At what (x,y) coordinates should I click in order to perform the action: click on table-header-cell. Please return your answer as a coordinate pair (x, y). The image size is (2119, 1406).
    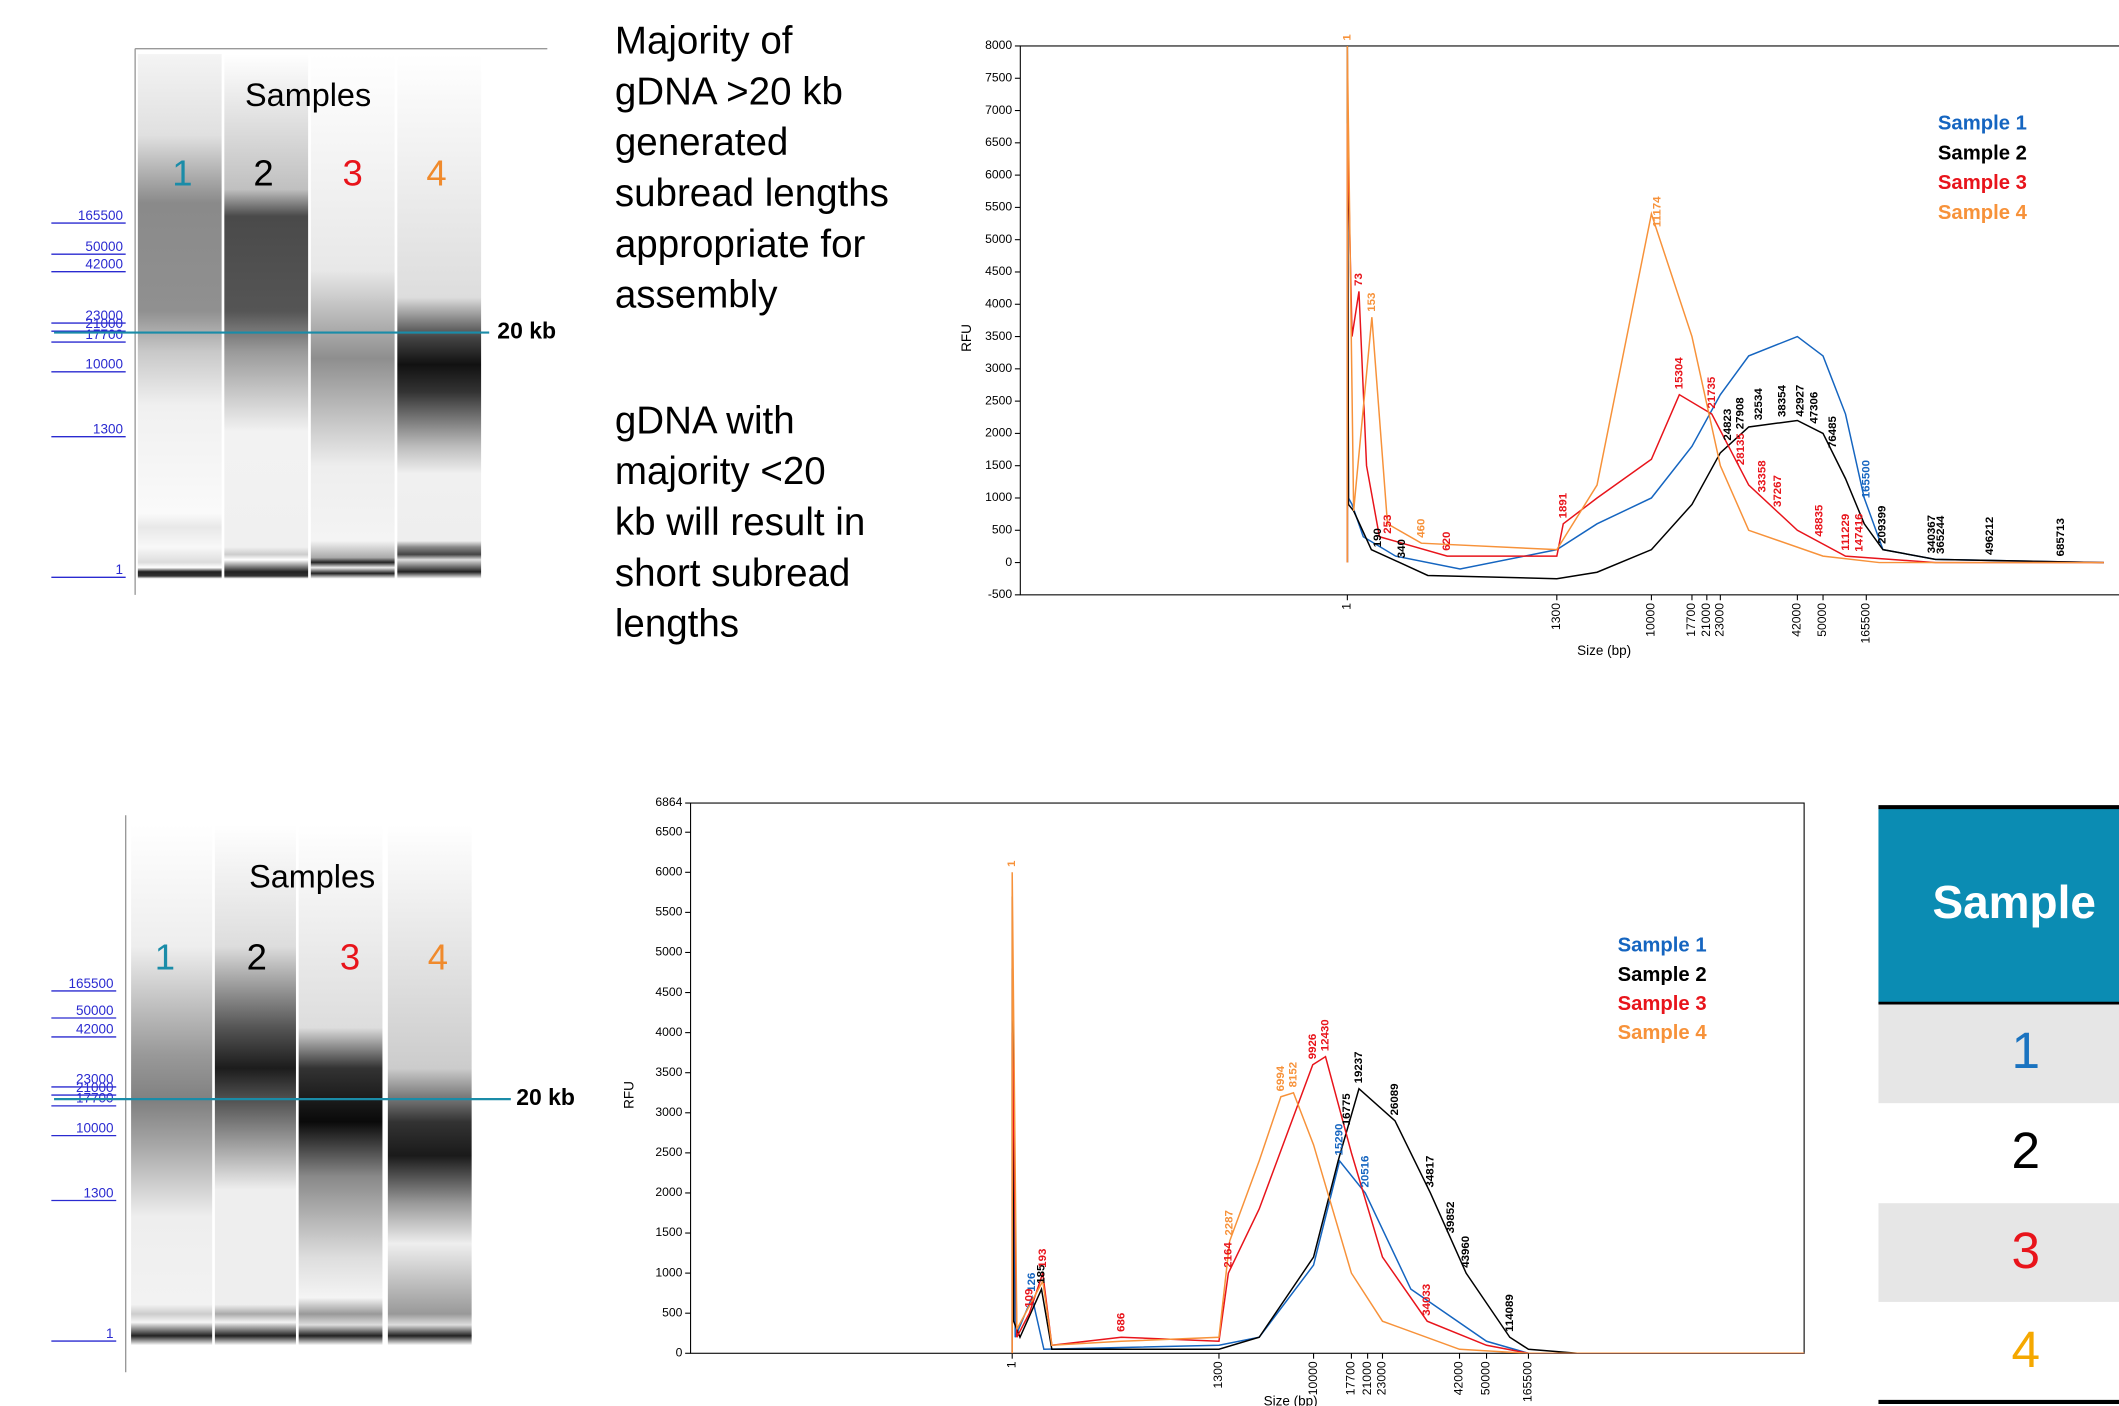
    Looking at the image, I should click on (1998, 905).